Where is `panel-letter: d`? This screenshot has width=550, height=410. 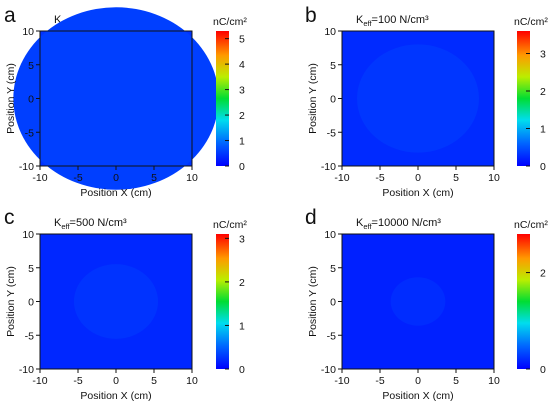
panel-letter: d is located at coordinates (311, 217).